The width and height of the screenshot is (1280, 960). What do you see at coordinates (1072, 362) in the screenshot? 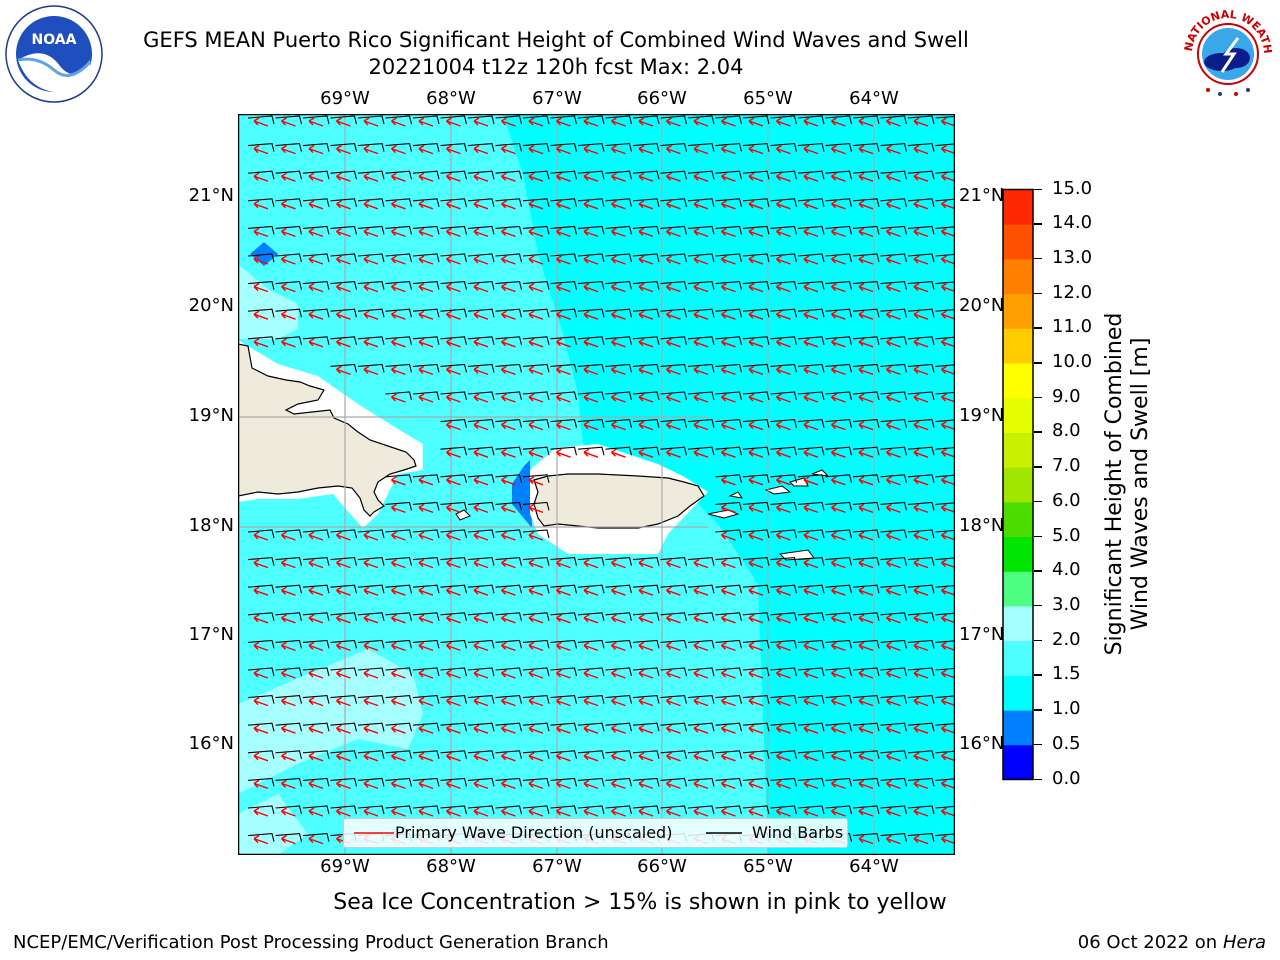
I see `colorbar-tick-label: 10.0` at bounding box center [1072, 362].